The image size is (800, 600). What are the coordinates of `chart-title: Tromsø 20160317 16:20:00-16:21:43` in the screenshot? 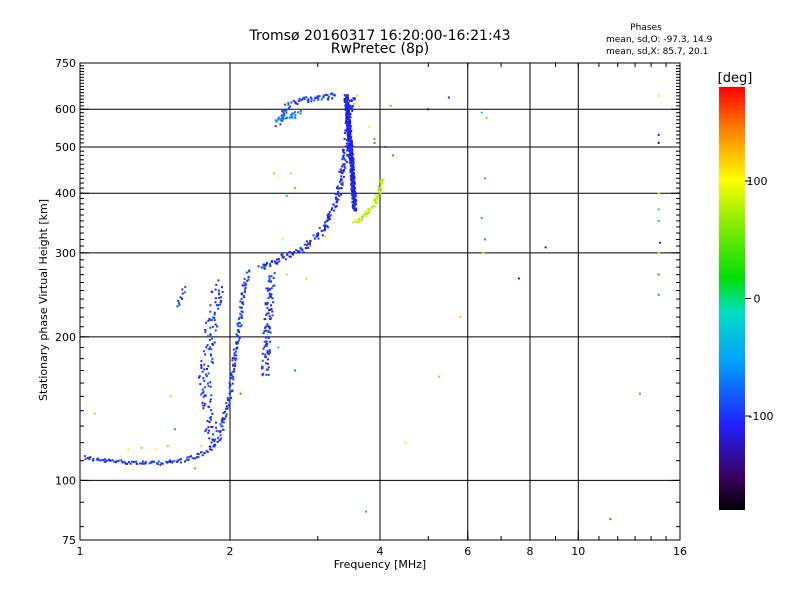 It's located at (380, 36).